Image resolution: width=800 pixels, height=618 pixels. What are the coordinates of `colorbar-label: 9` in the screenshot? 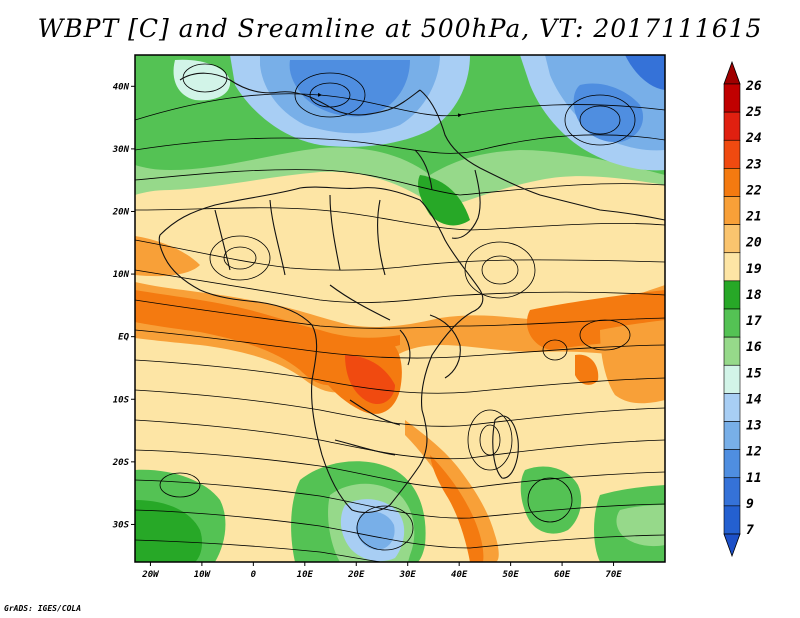 It's located at (750, 504).